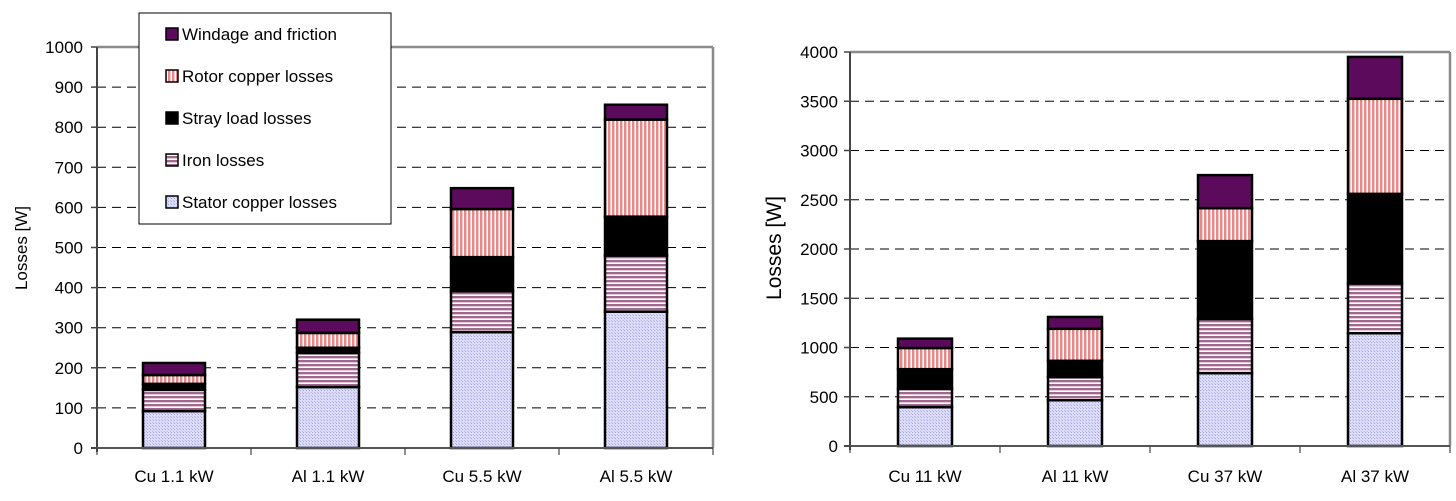 The image size is (1456, 501). What do you see at coordinates (1375, 476) in the screenshot?
I see `x-tick-label: Al 37 kW` at bounding box center [1375, 476].